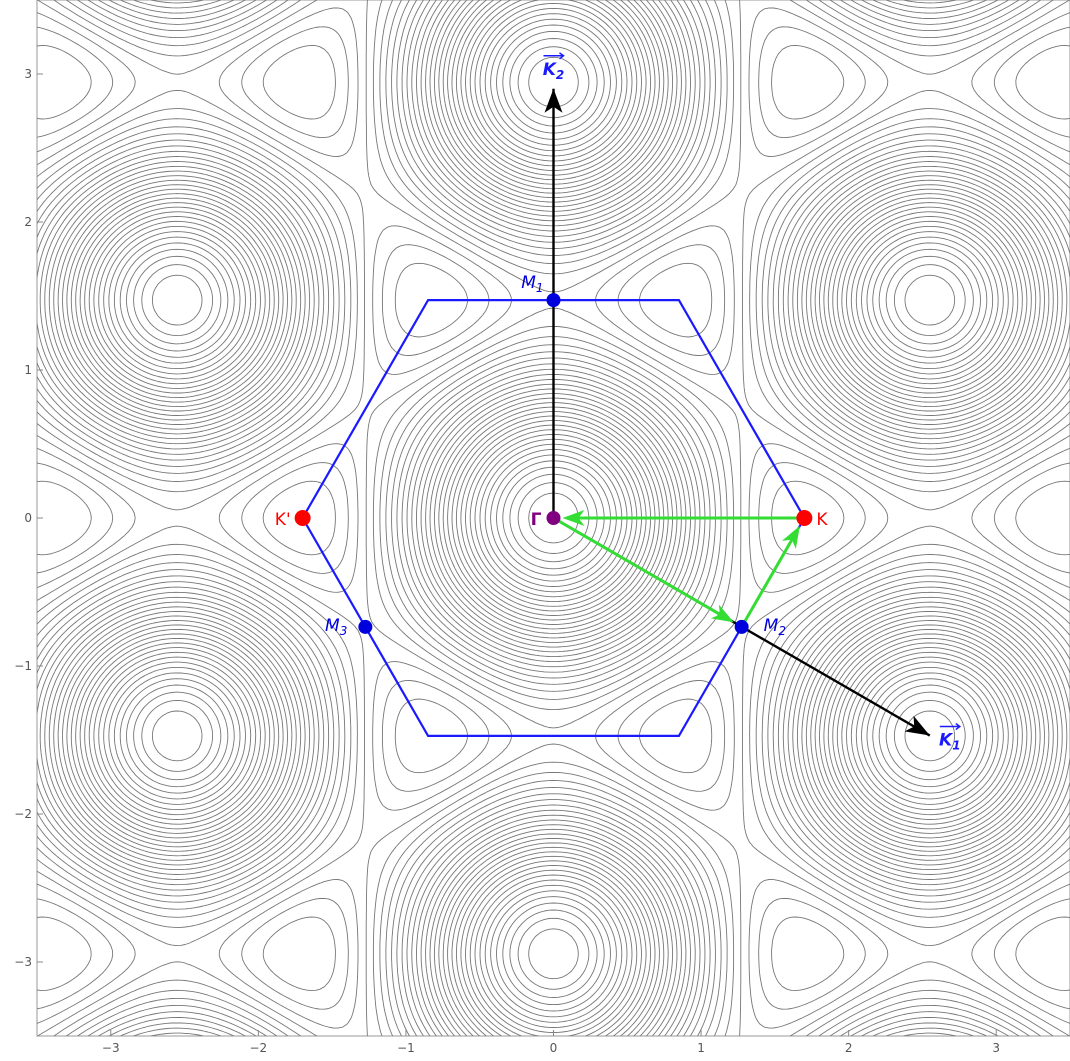 The image size is (1070, 1061). I want to click on label-Gamma: Γ, so click(536, 520).